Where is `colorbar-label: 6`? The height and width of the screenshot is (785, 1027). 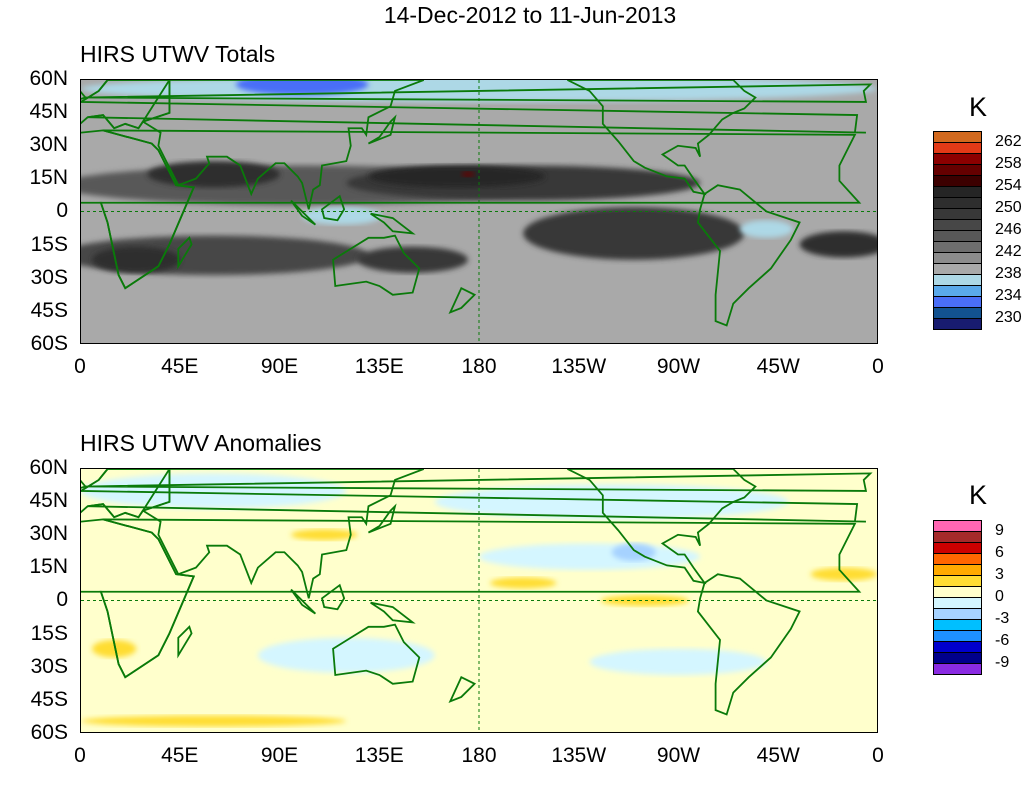
colorbar-label: 6 is located at coordinates (999, 552).